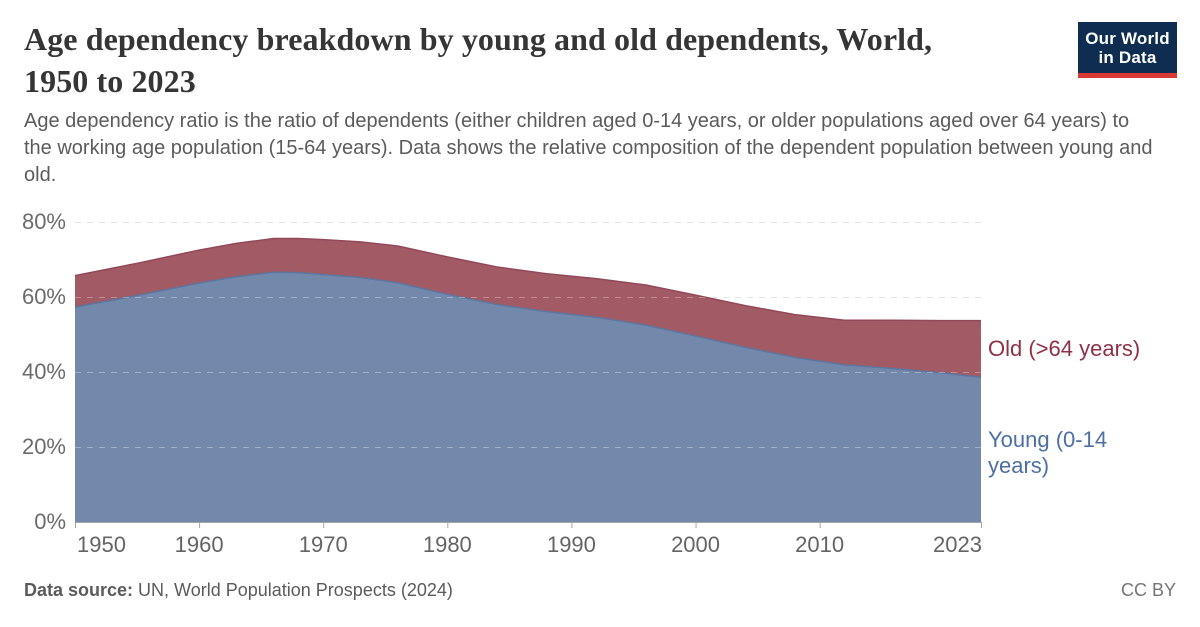 The width and height of the screenshot is (1200, 627). Describe the element at coordinates (199, 544) in the screenshot. I see `x-axis-label: 1960` at that location.